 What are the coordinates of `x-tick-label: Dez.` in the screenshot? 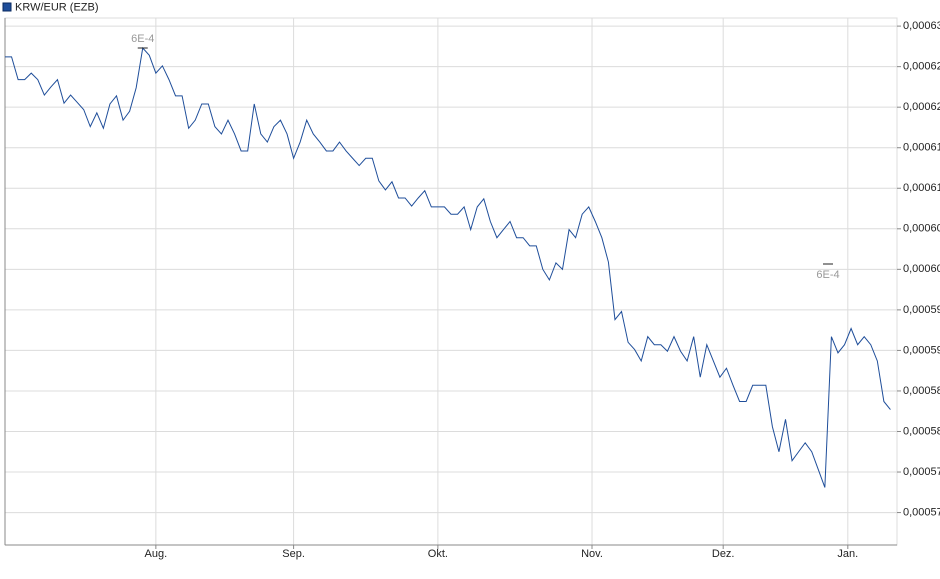 It's located at (723, 554).